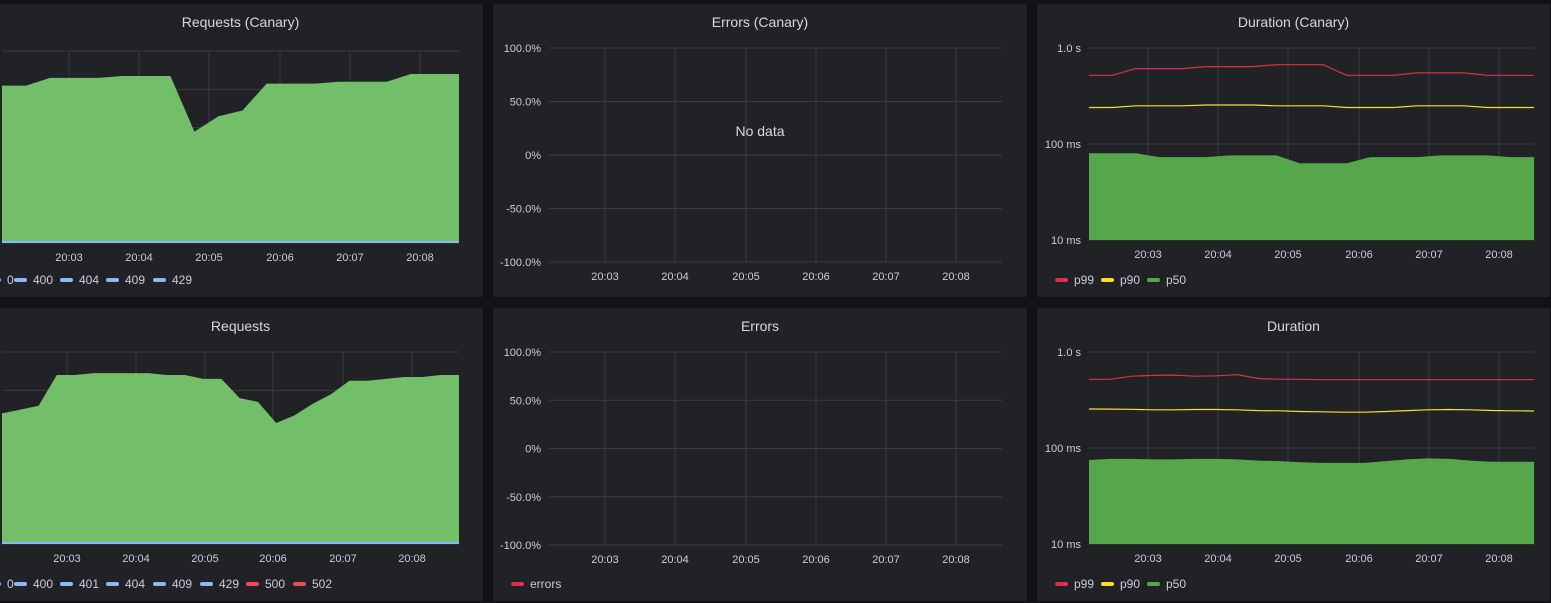 Image resolution: width=1551 pixels, height=603 pixels. I want to click on legend-item: errors, so click(536, 584).